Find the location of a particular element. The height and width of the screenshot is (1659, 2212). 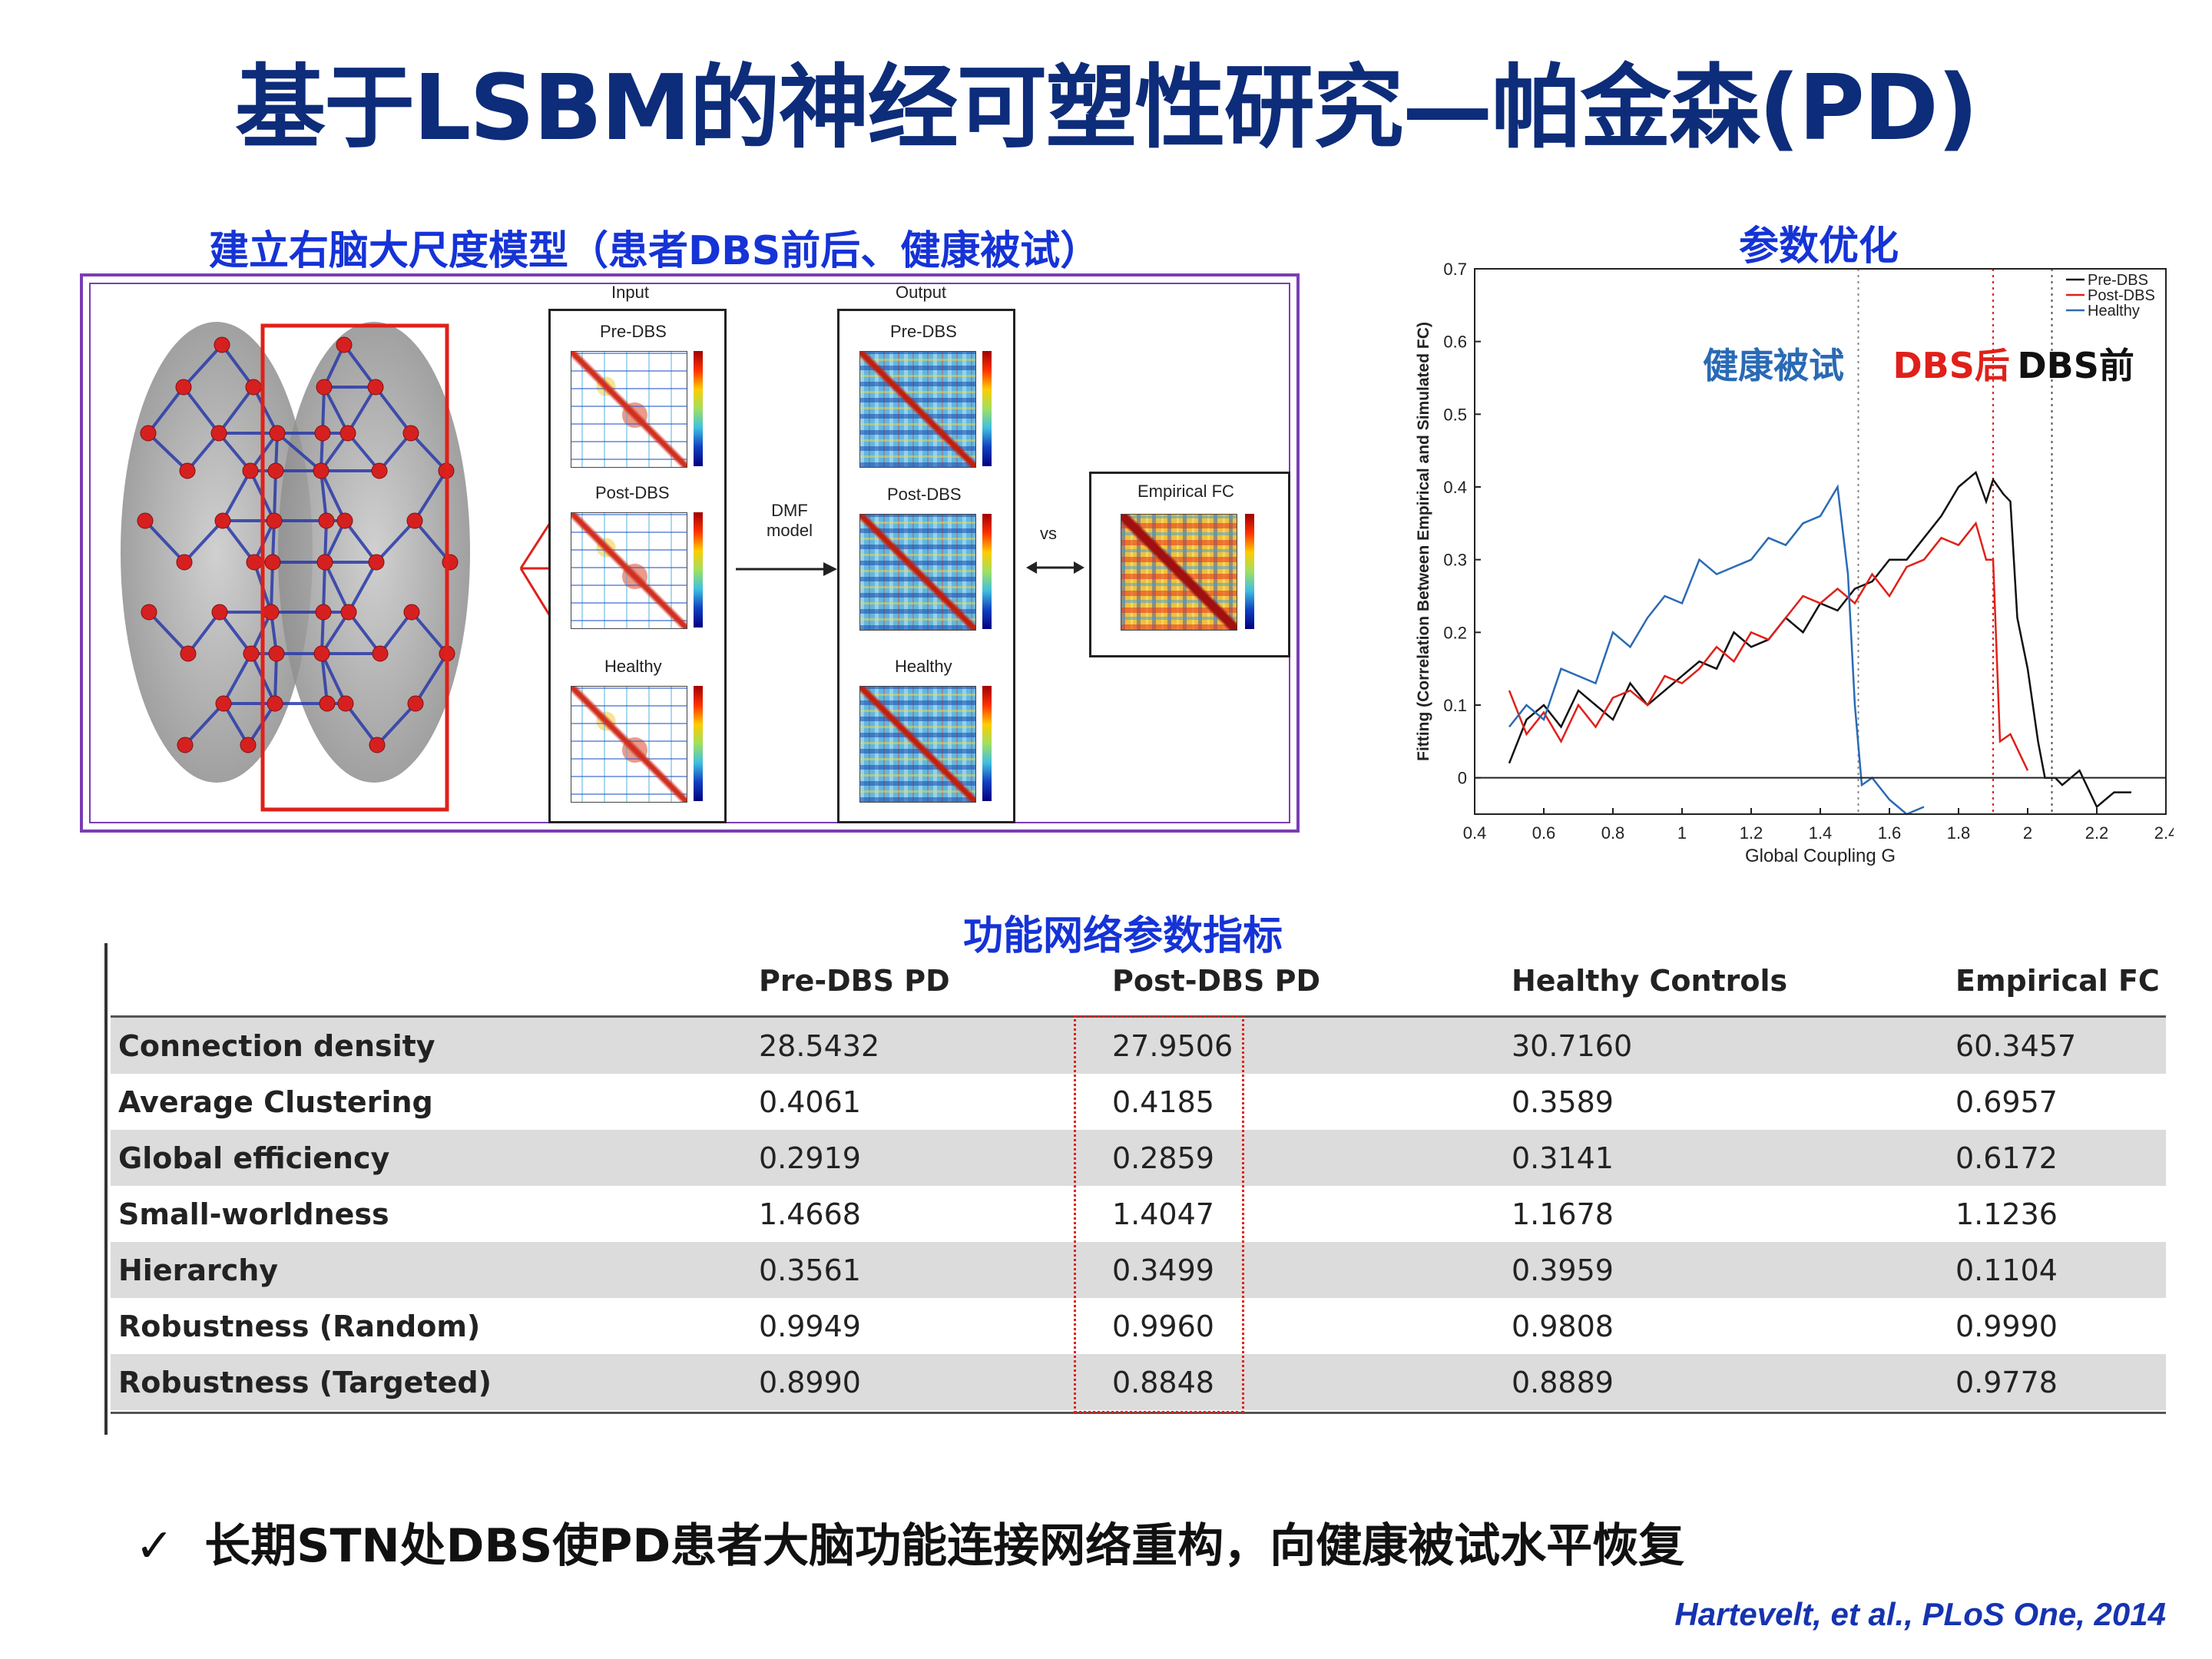

citation: Hartevelt, et al., PLoS One, 2014 is located at coordinates (1920, 1614).